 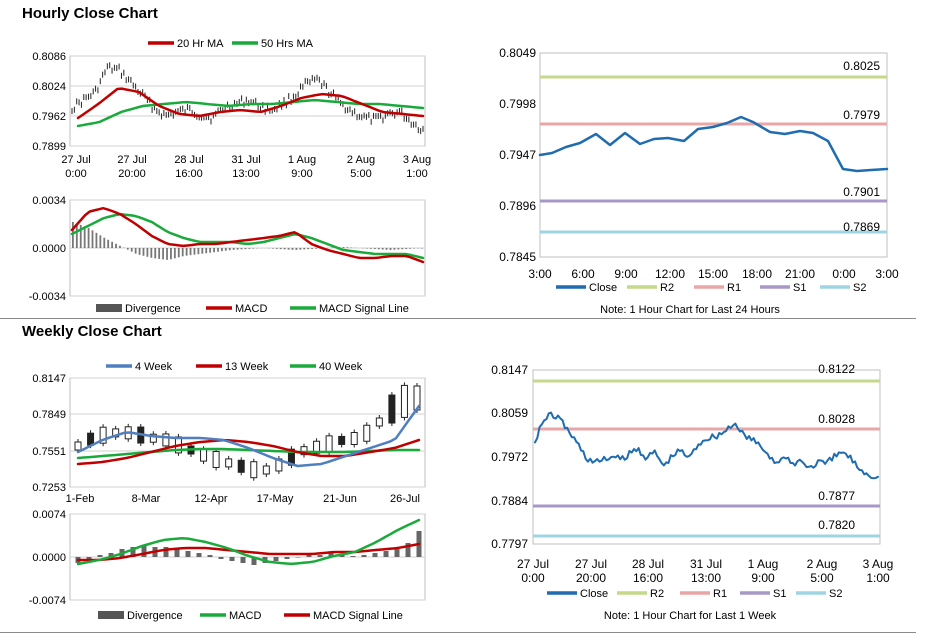 What do you see at coordinates (458, 632) in the screenshot?
I see `bottom-divider` at bounding box center [458, 632].